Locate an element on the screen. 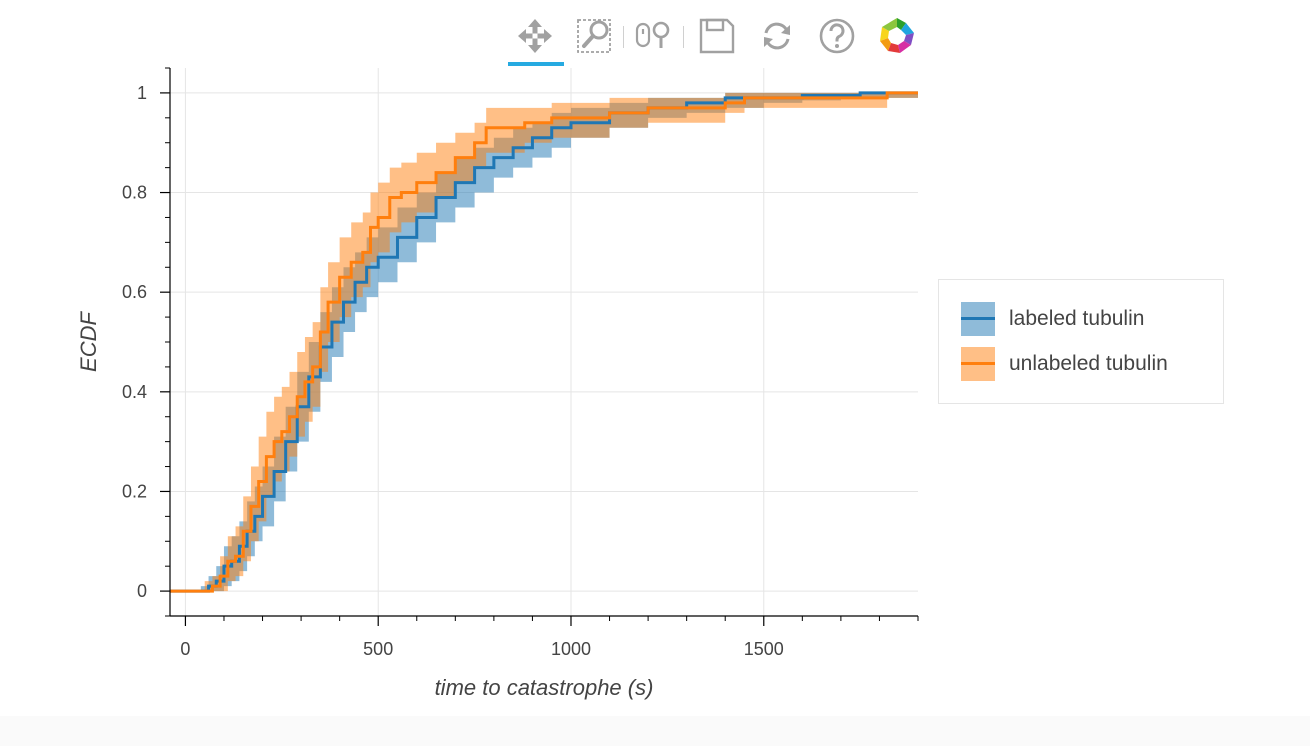 The image size is (1310, 746). y-tick-label: 0.4 is located at coordinates (134, 392).